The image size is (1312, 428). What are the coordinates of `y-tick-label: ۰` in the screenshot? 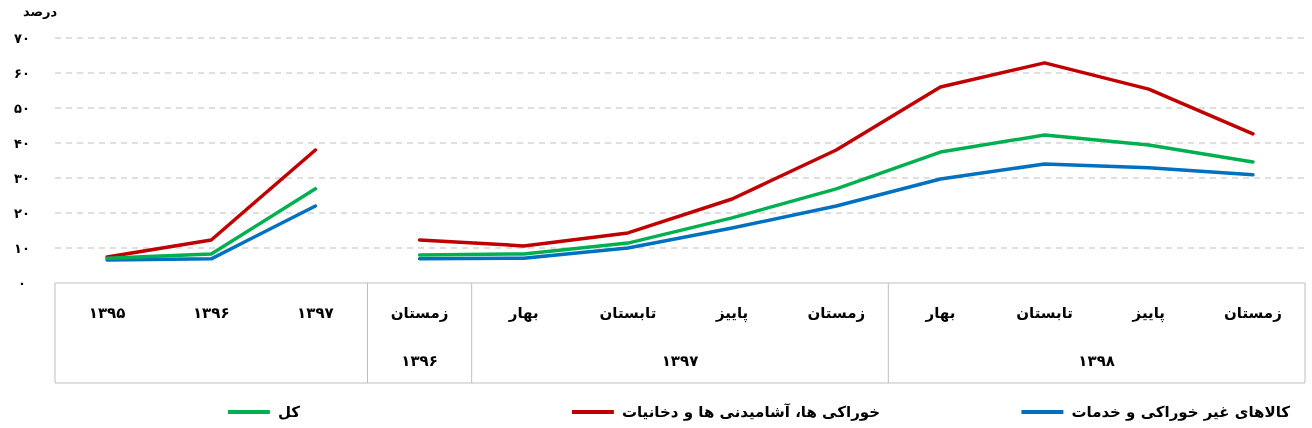 It's located at (22, 283).